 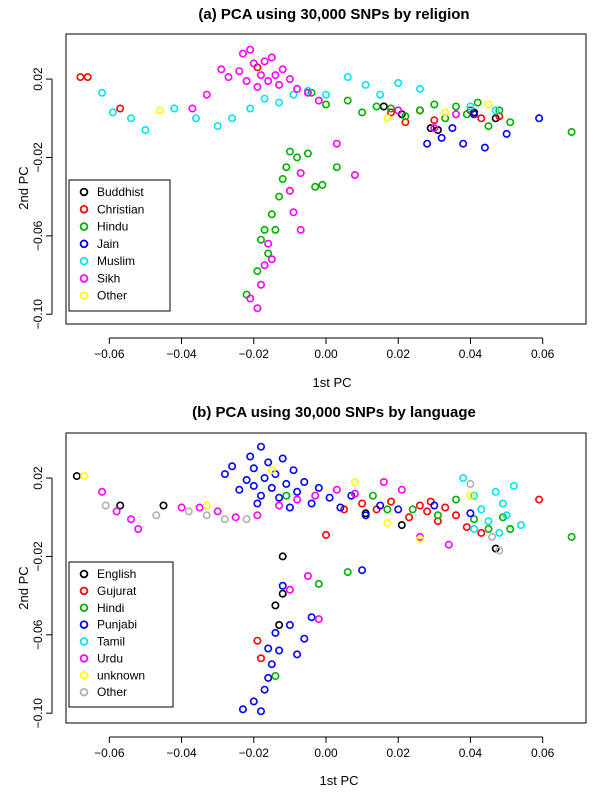 What do you see at coordinates (38, 235) in the screenshot?
I see `y-tick-label: −0.06` at bounding box center [38, 235].